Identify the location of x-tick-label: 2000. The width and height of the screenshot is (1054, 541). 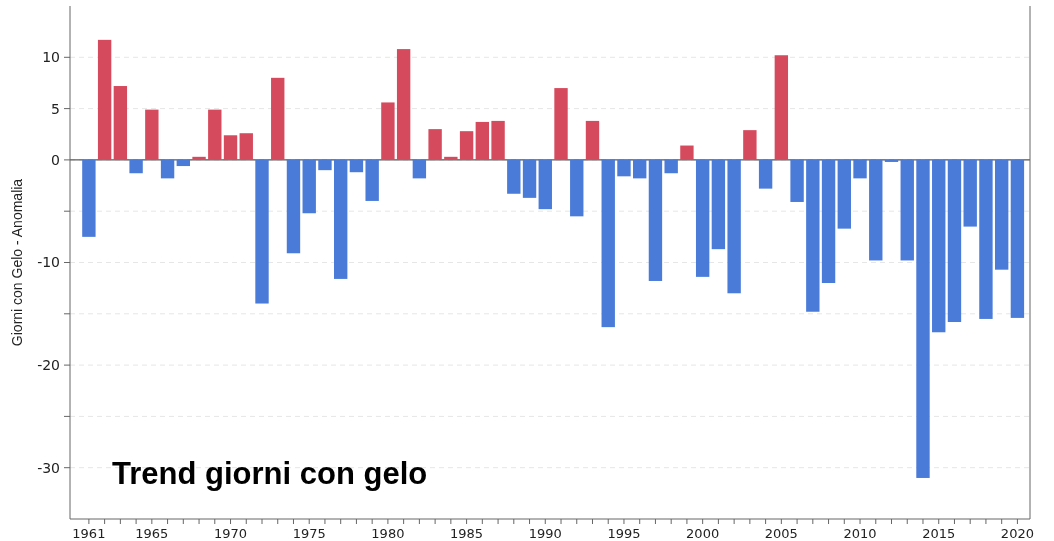
(703, 533).